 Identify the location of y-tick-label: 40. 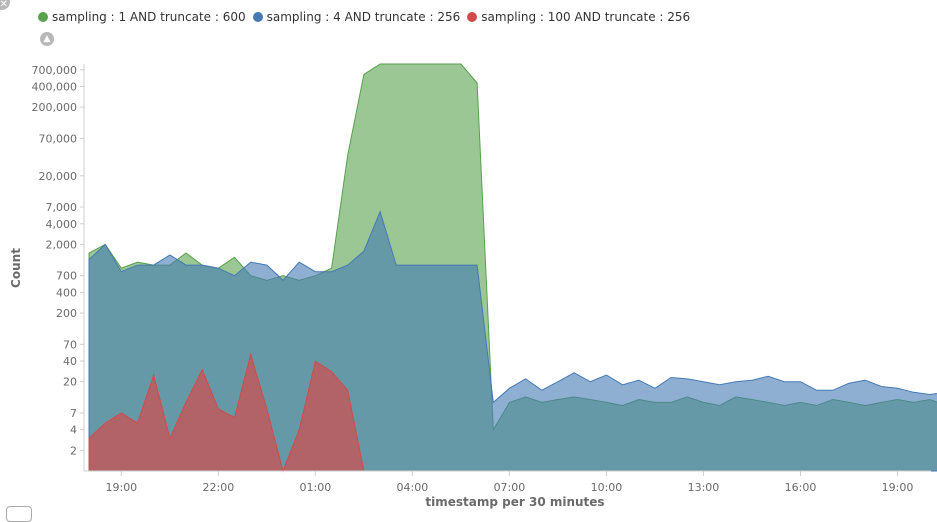
(70, 361).